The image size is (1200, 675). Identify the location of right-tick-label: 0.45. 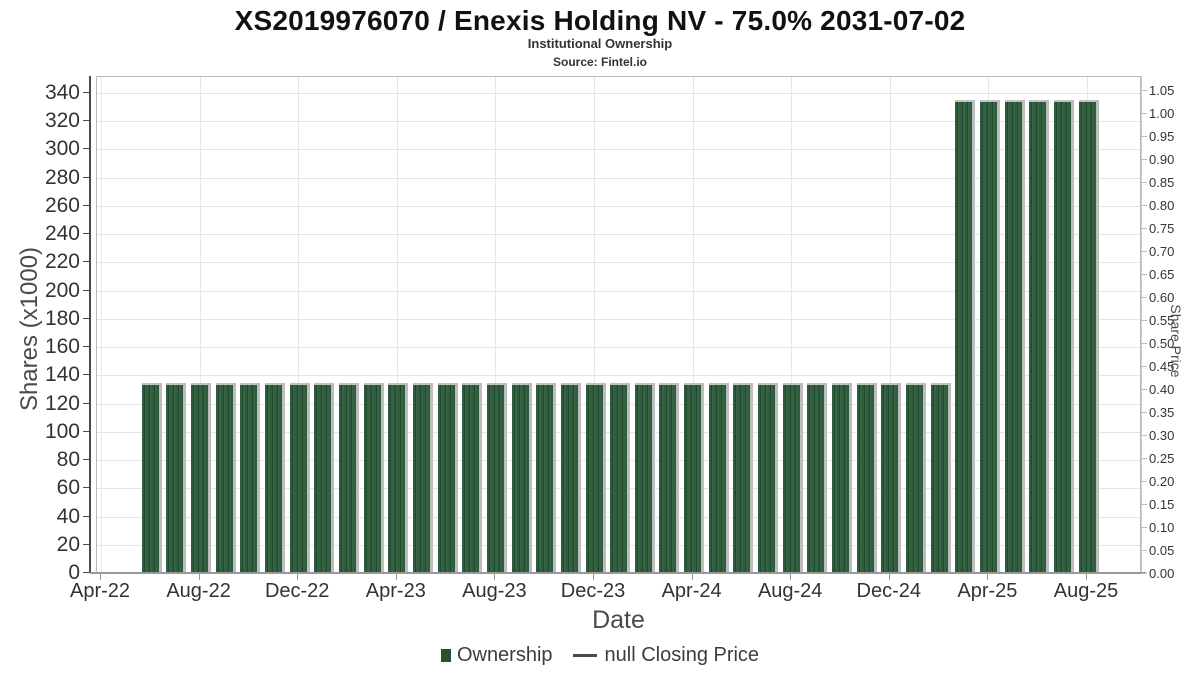
(1162, 366).